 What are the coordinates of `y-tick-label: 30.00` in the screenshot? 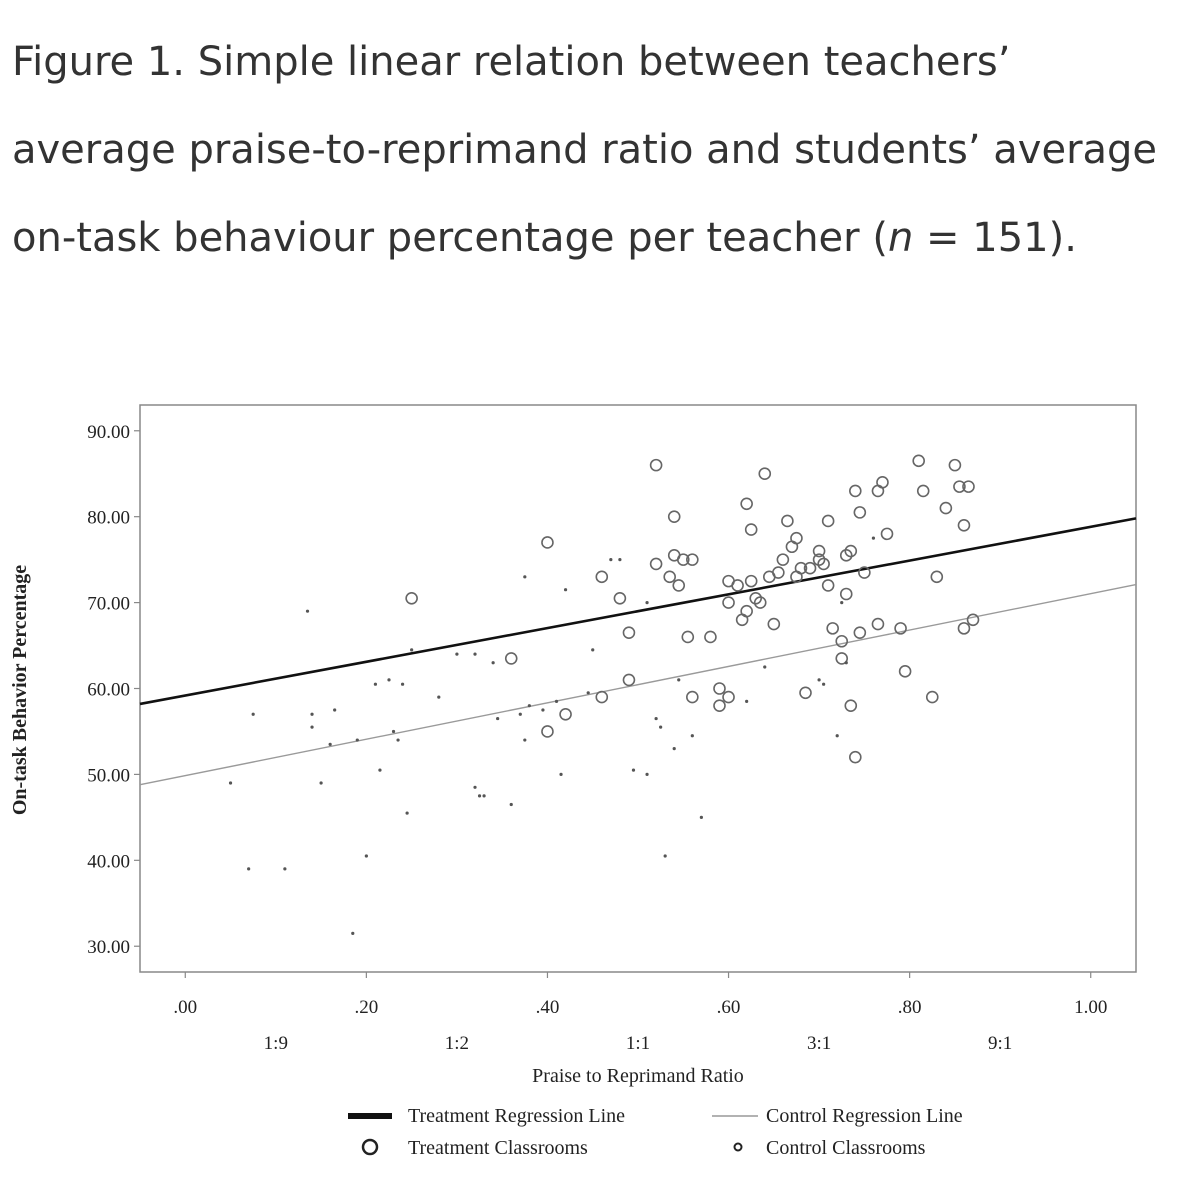 It's located at (108, 947).